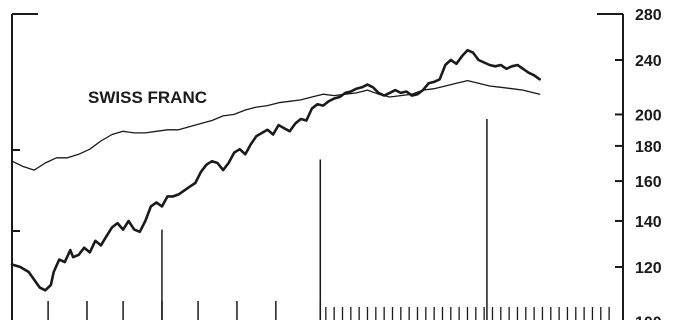 This screenshot has width=695, height=320. What do you see at coordinates (648, 147) in the screenshot?
I see `y-tick-label: 180` at bounding box center [648, 147].